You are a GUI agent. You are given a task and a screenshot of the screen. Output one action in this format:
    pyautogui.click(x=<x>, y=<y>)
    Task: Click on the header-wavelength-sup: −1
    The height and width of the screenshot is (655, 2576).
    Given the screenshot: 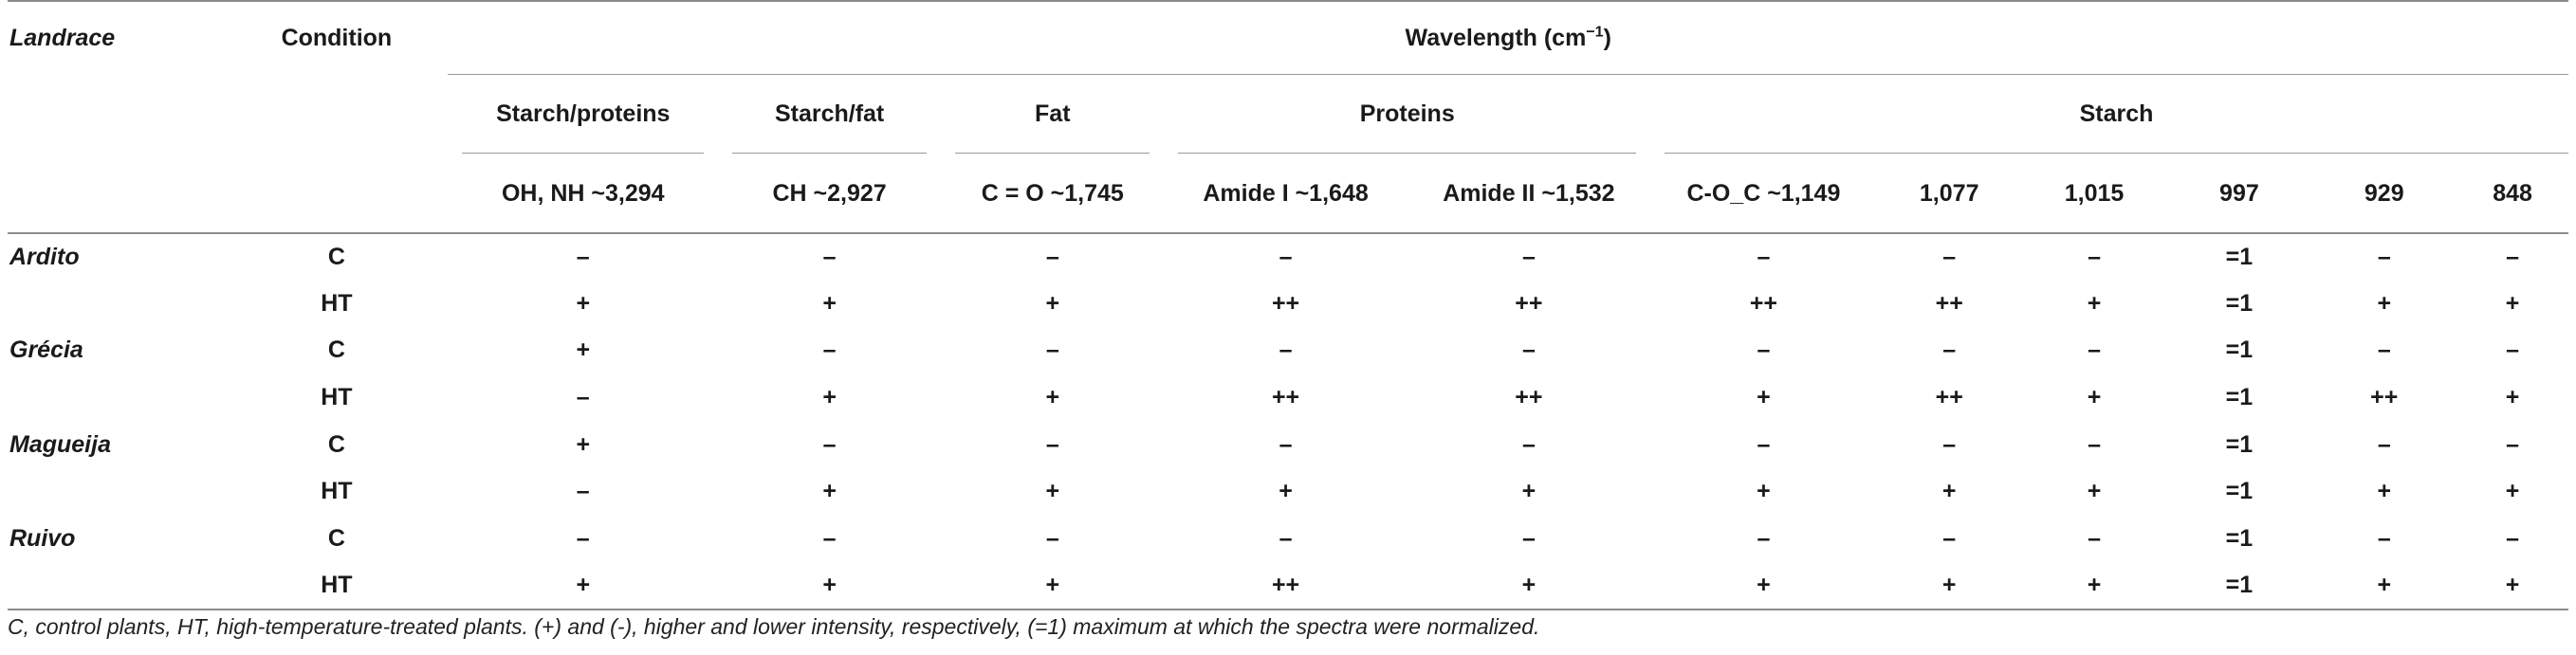 What is the action you would take?
    pyautogui.click(x=1595, y=32)
    